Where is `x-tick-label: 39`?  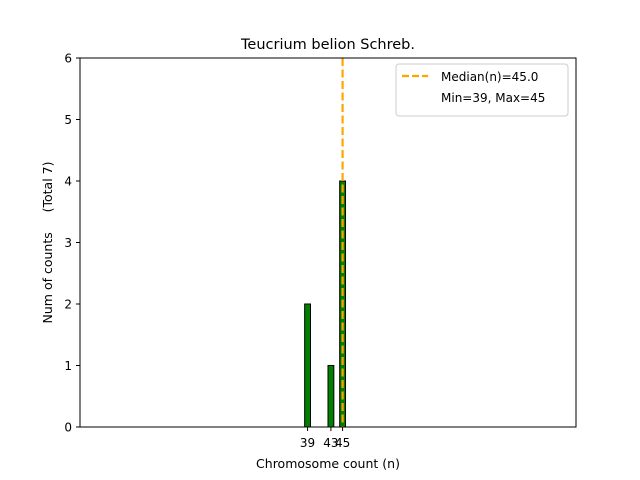
x-tick-label: 39 is located at coordinates (307, 443).